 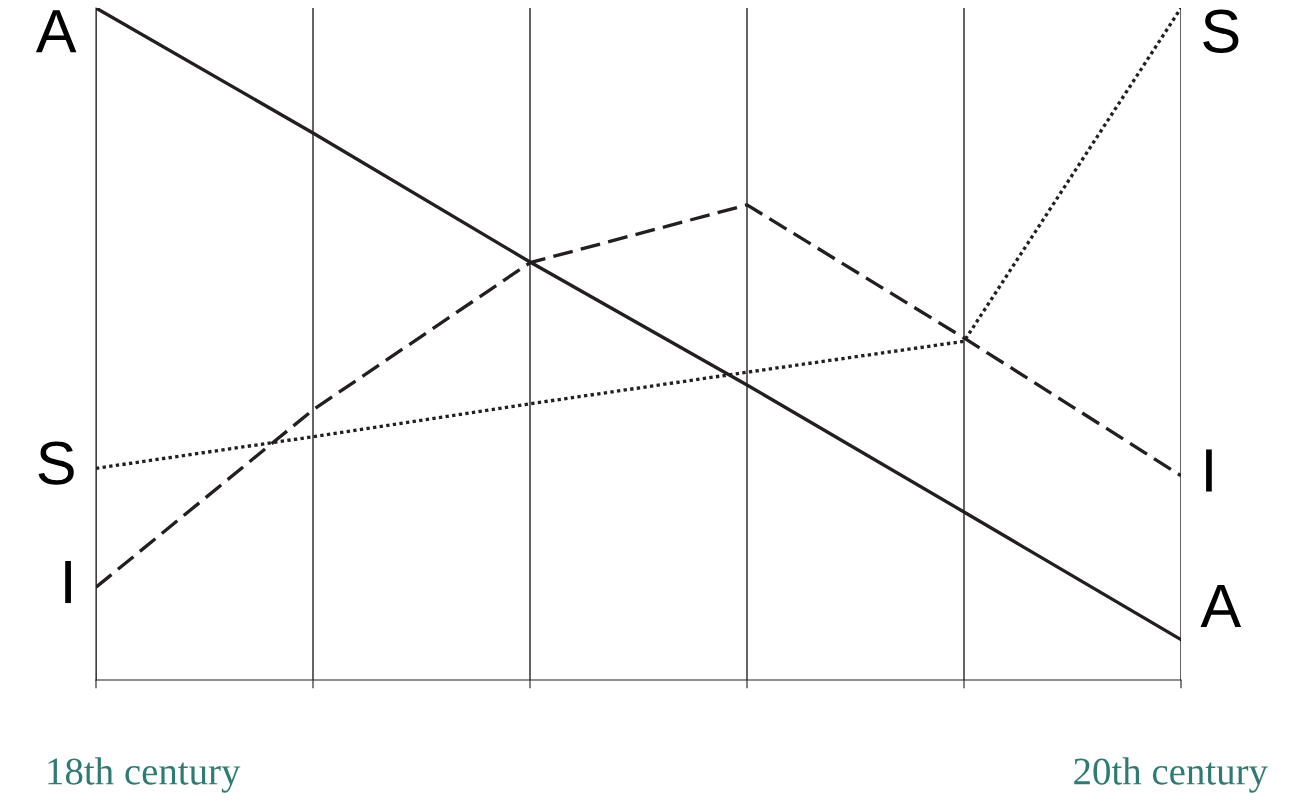 What do you see at coordinates (56, 31) in the screenshot?
I see `series-label: A` at bounding box center [56, 31].